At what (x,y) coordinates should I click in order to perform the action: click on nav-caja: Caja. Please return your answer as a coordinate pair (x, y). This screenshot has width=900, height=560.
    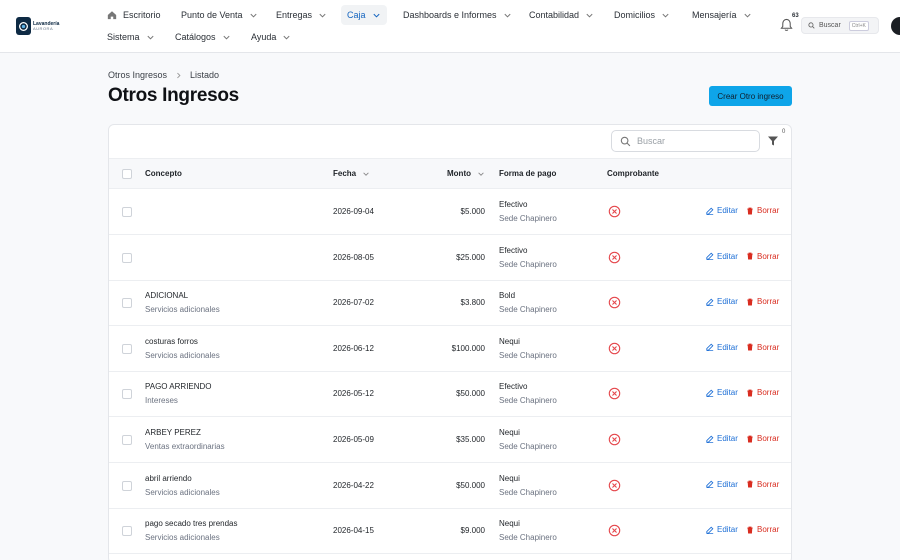
    Looking at the image, I should click on (364, 15).